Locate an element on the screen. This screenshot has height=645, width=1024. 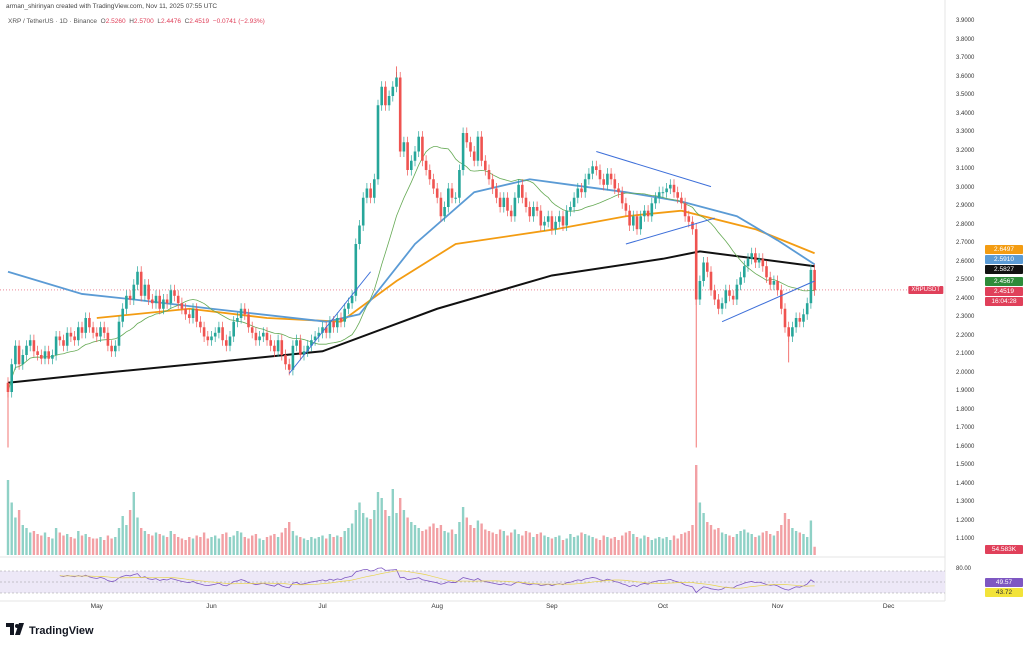
price-tick: 1.7000 is located at coordinates (965, 428).